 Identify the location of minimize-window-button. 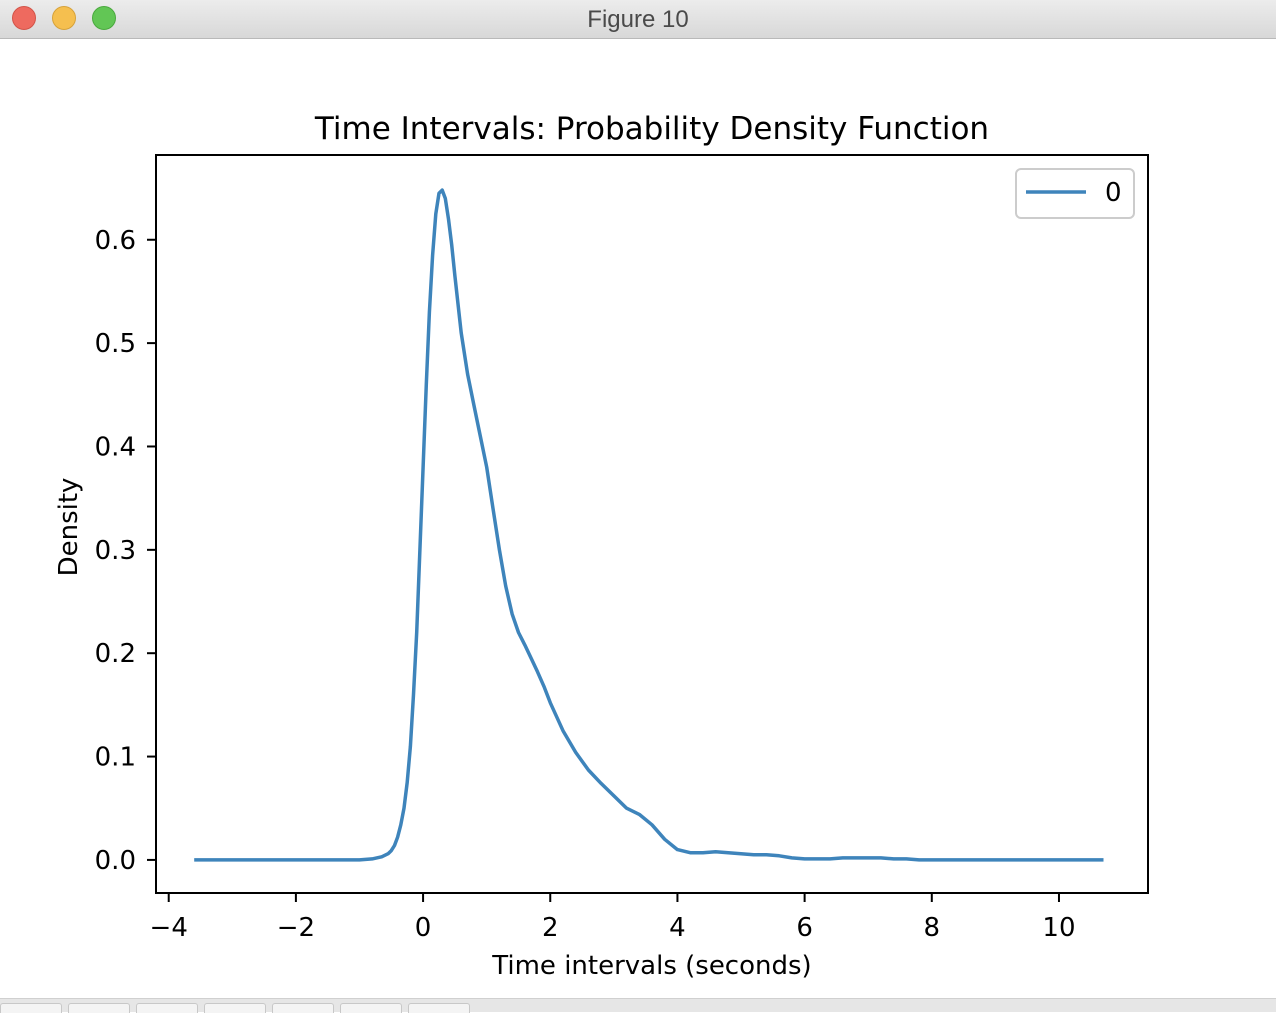
(64, 18).